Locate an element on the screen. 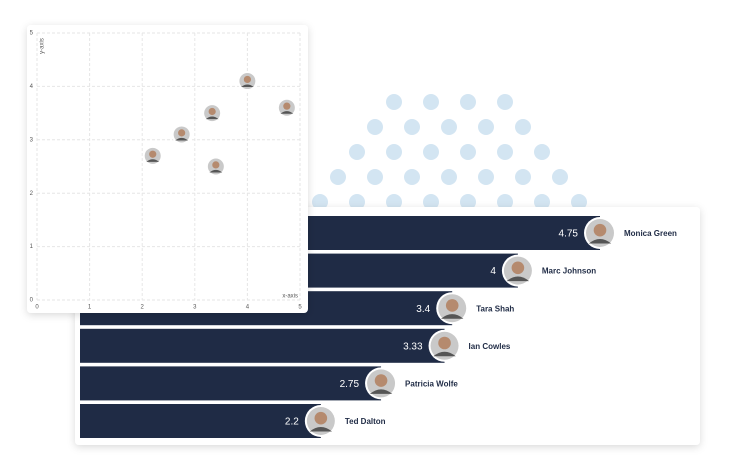 Image resolution: width=730 pixels, height=475 pixels. category-label: Patricia Wolfe is located at coordinates (431, 384).